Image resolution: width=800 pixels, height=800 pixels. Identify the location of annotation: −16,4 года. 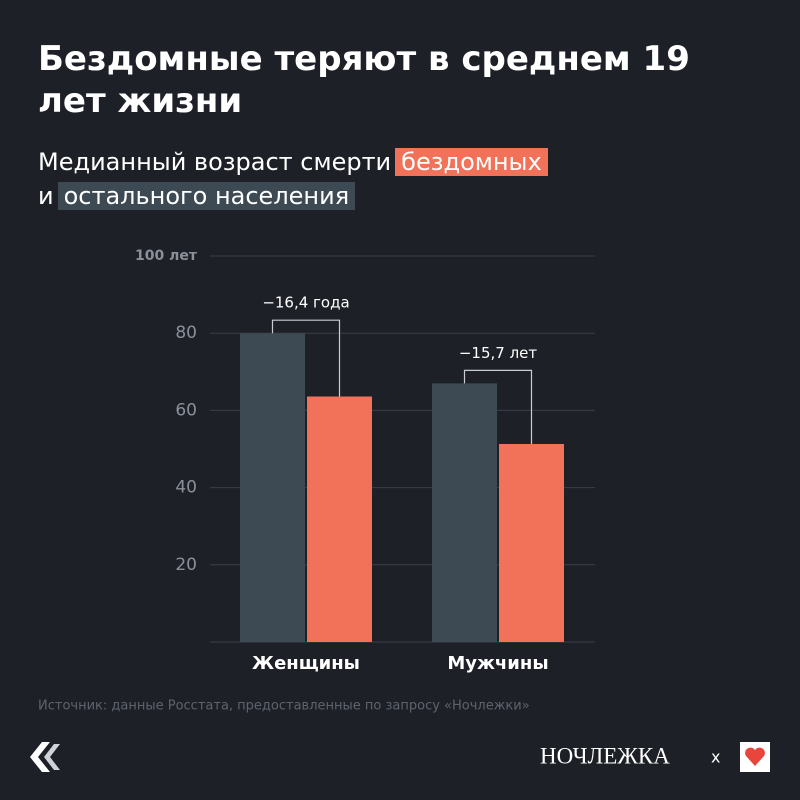
(305, 303).